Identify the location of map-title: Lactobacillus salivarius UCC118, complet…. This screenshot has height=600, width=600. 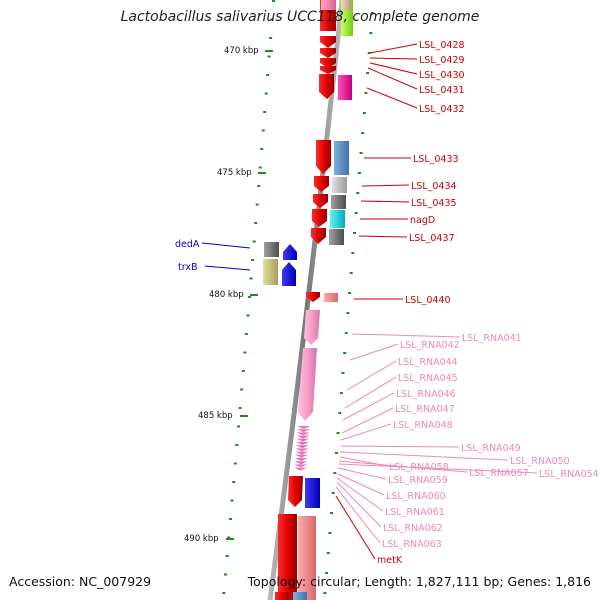
(300, 17).